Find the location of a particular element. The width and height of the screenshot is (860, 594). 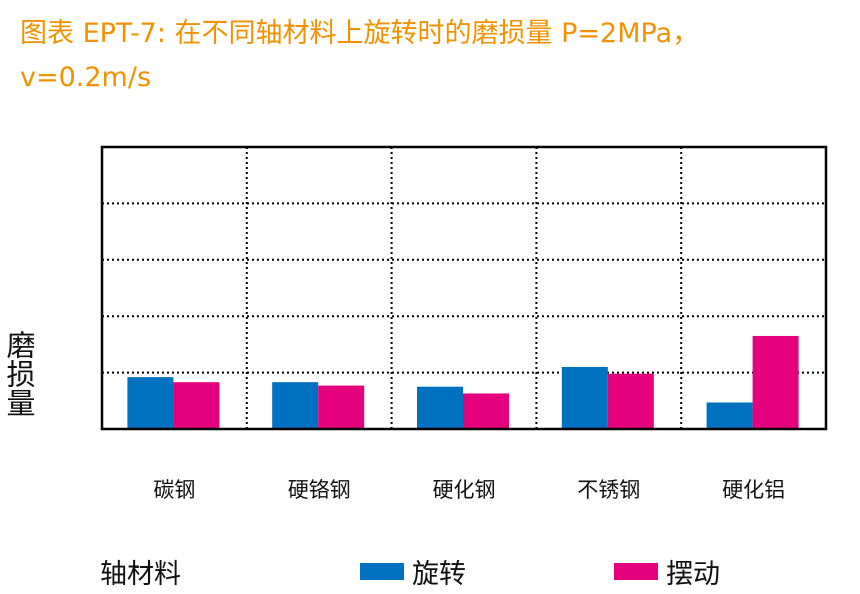

legend-label-rotation: 旋转 is located at coordinates (439, 574).